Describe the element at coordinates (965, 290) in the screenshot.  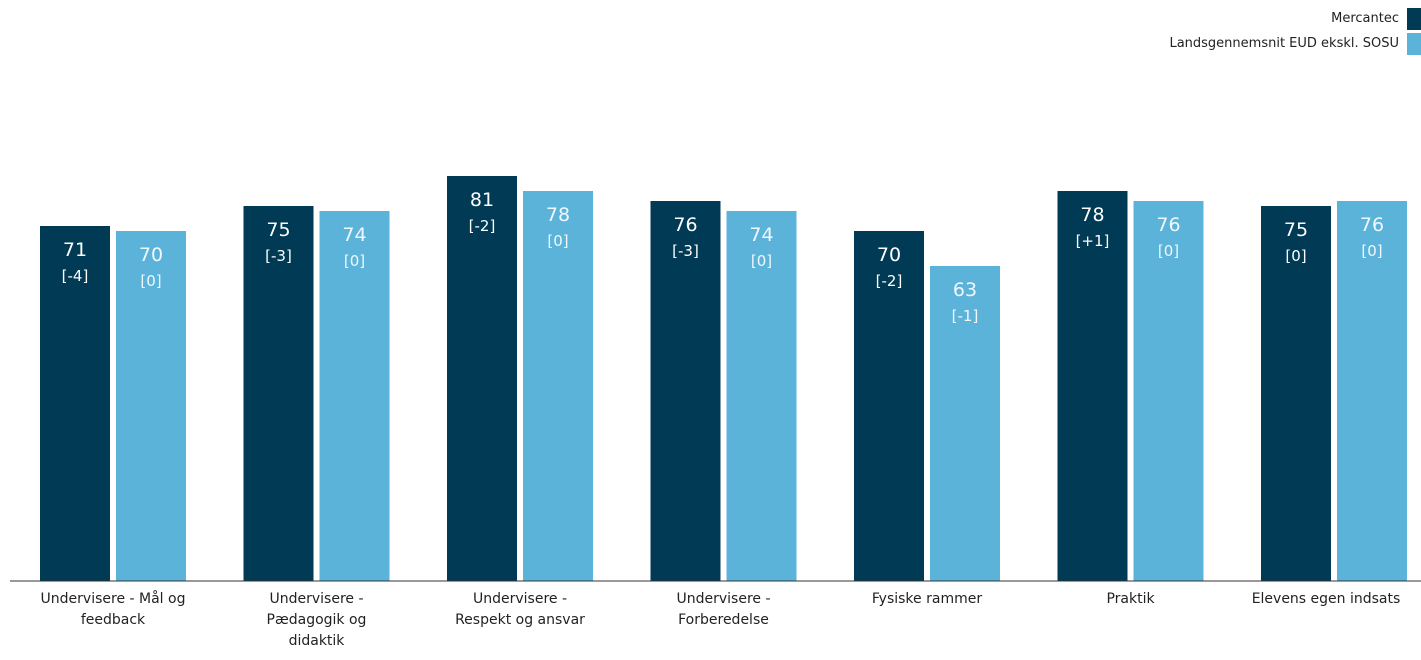
I see `bar-value-label: 63` at that location.